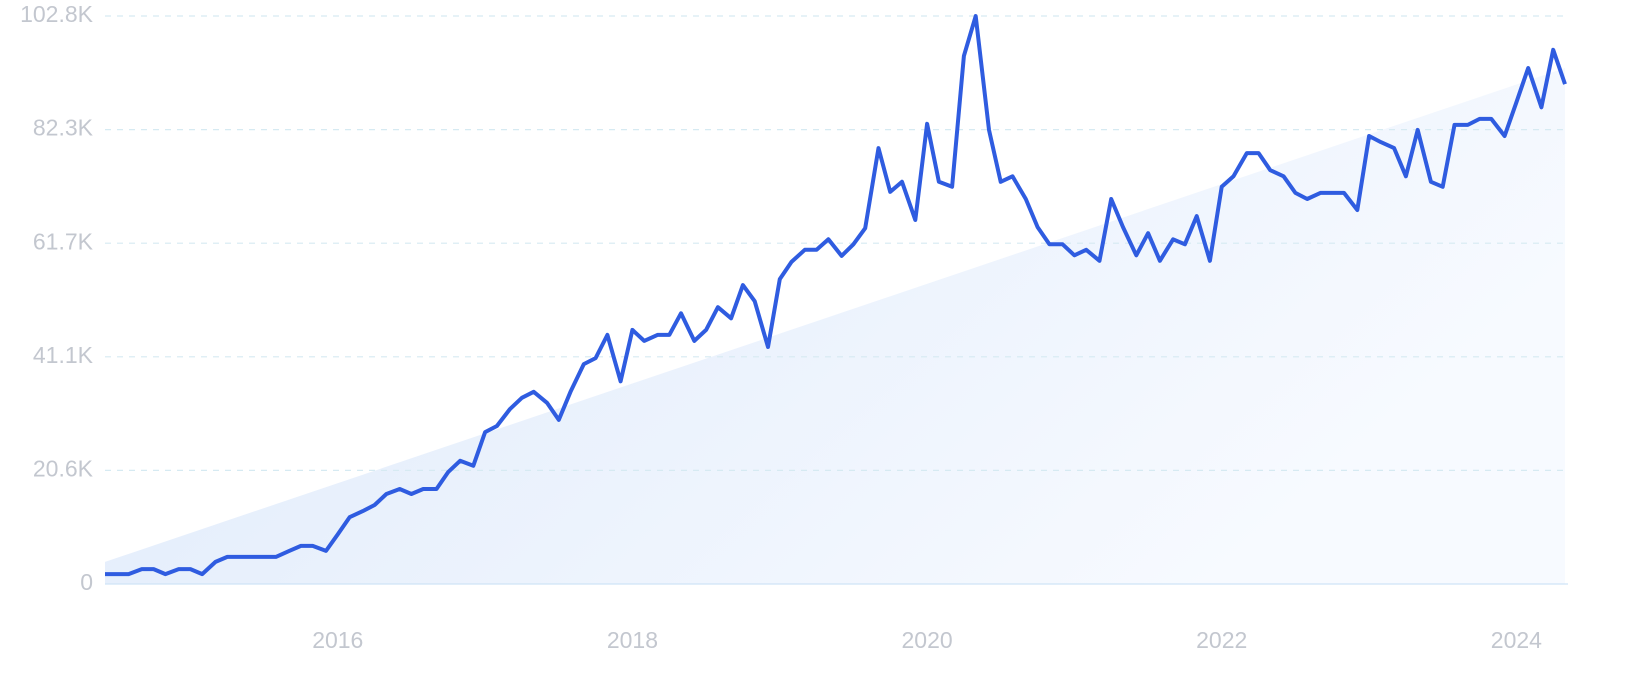 This screenshot has height=700, width=1631. What do you see at coordinates (63, 468) in the screenshot?
I see `y-tick-label: 20.6K` at bounding box center [63, 468].